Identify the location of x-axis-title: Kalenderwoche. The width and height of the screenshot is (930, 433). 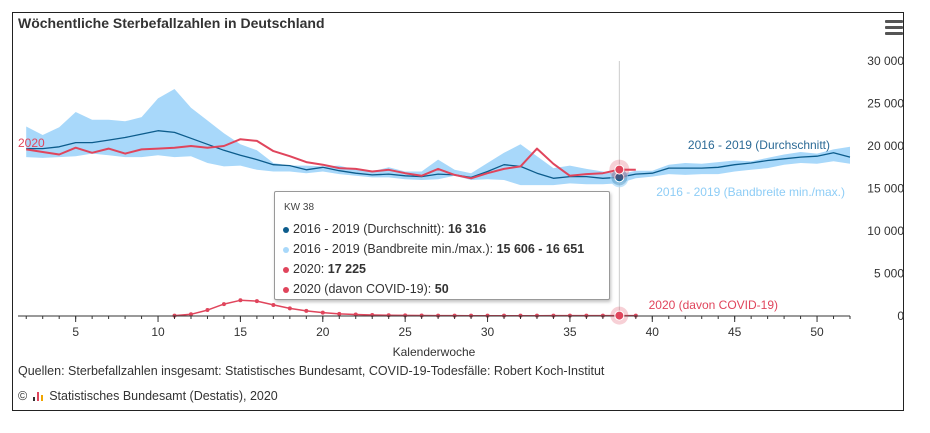
(434, 352).